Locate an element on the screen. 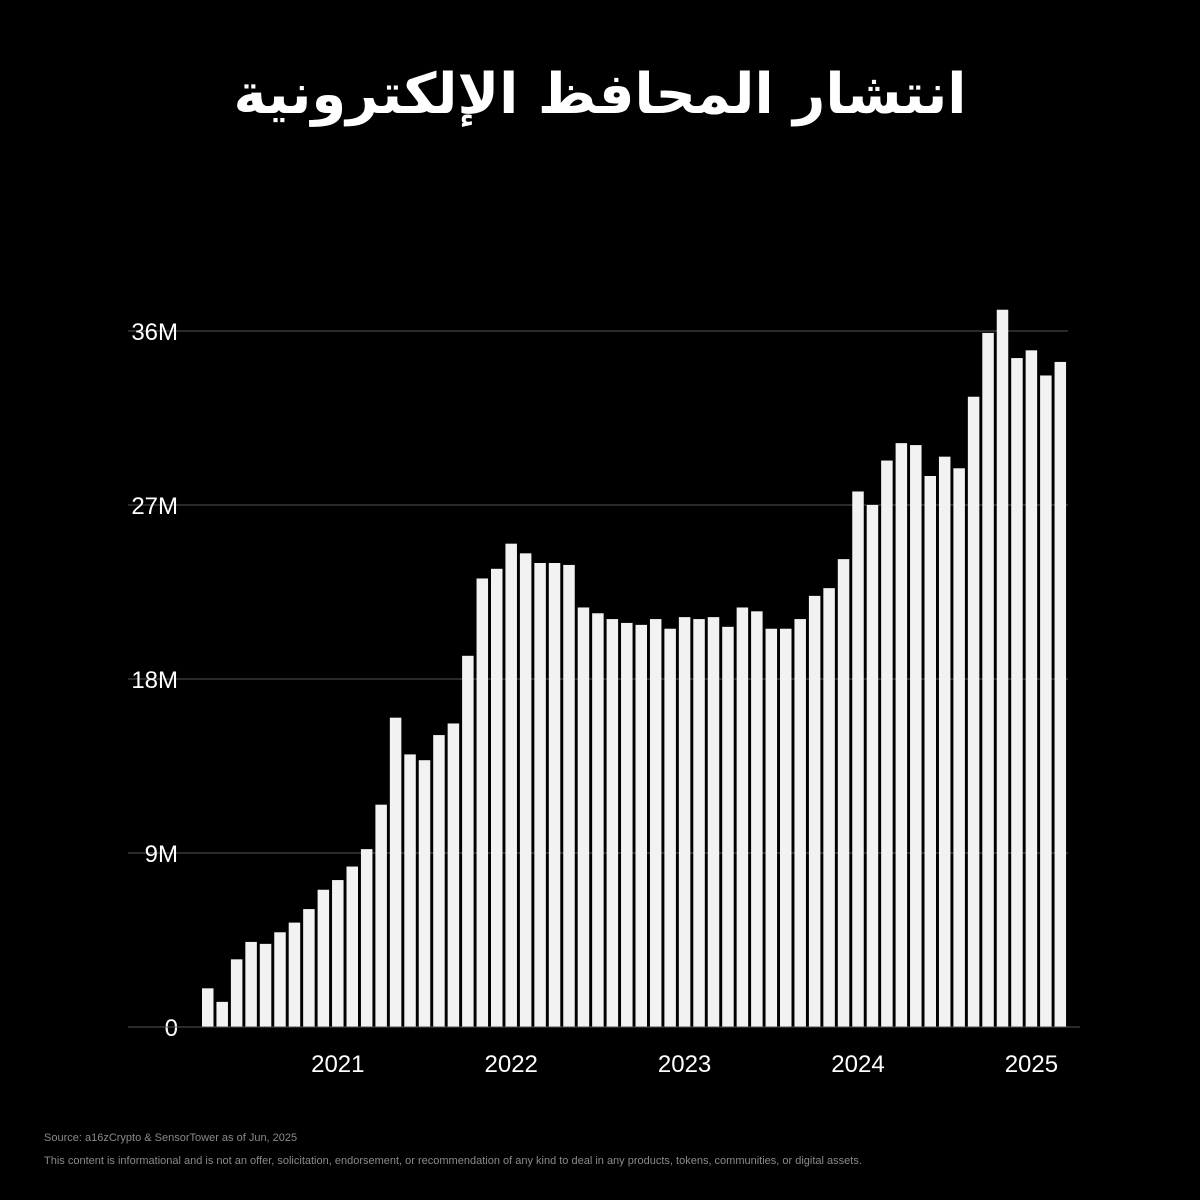 The height and width of the screenshot is (1200, 1200). x-axis-tick-labels: 2021 2022 2023 2024 2025 is located at coordinates (684, 1064).